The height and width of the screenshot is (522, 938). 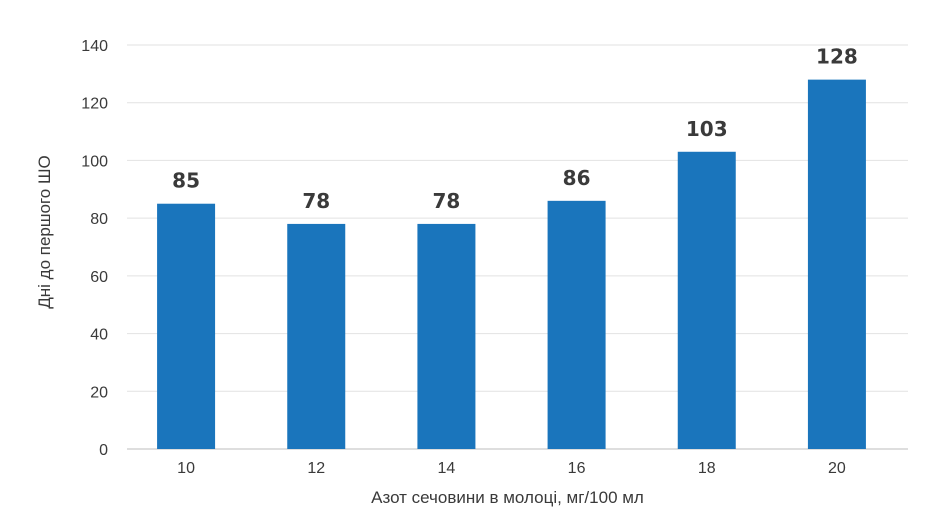 What do you see at coordinates (316, 201) in the screenshot?
I see `data-label-12: 78` at bounding box center [316, 201].